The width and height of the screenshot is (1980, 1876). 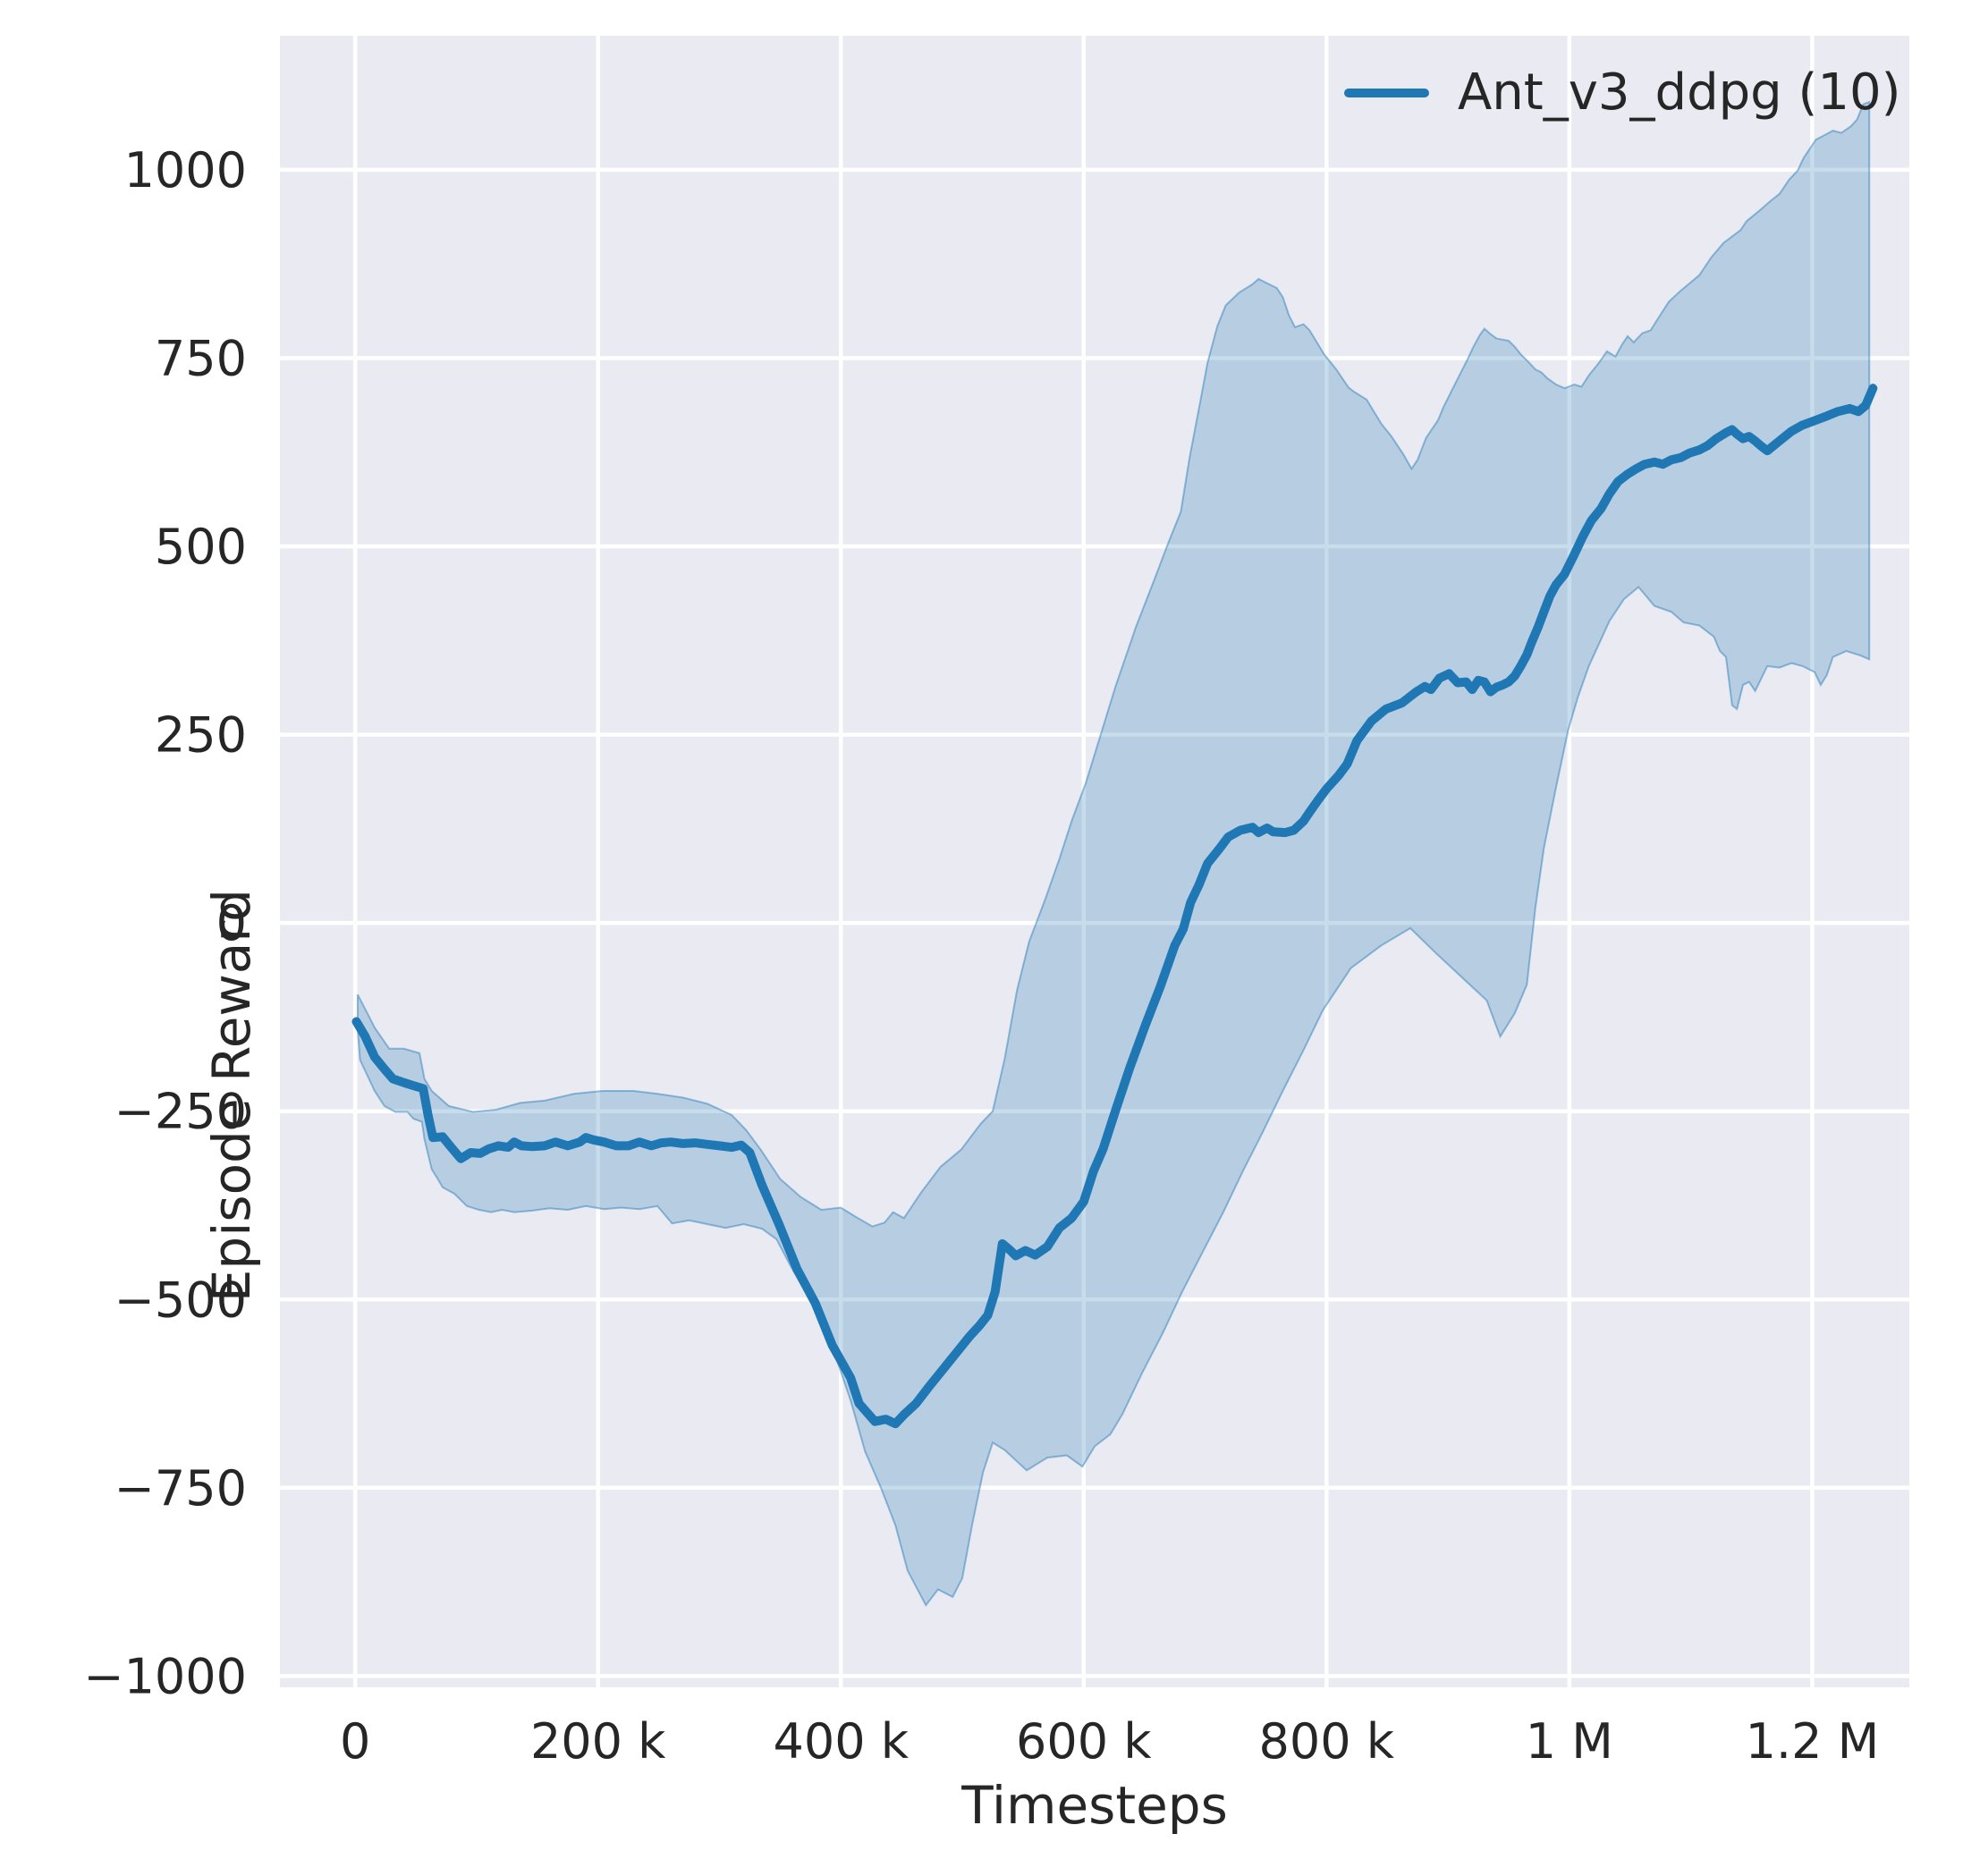 I want to click on legend: Ant_v3_ddpg (10), so click(x=1622, y=93).